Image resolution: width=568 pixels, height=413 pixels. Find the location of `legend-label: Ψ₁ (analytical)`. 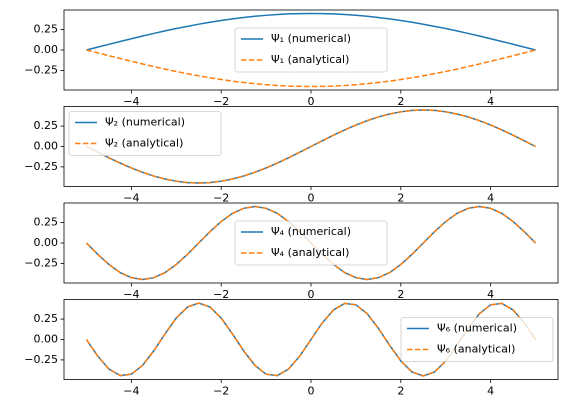

legend-label: Ψ₁ (analytical) is located at coordinates (310, 59).